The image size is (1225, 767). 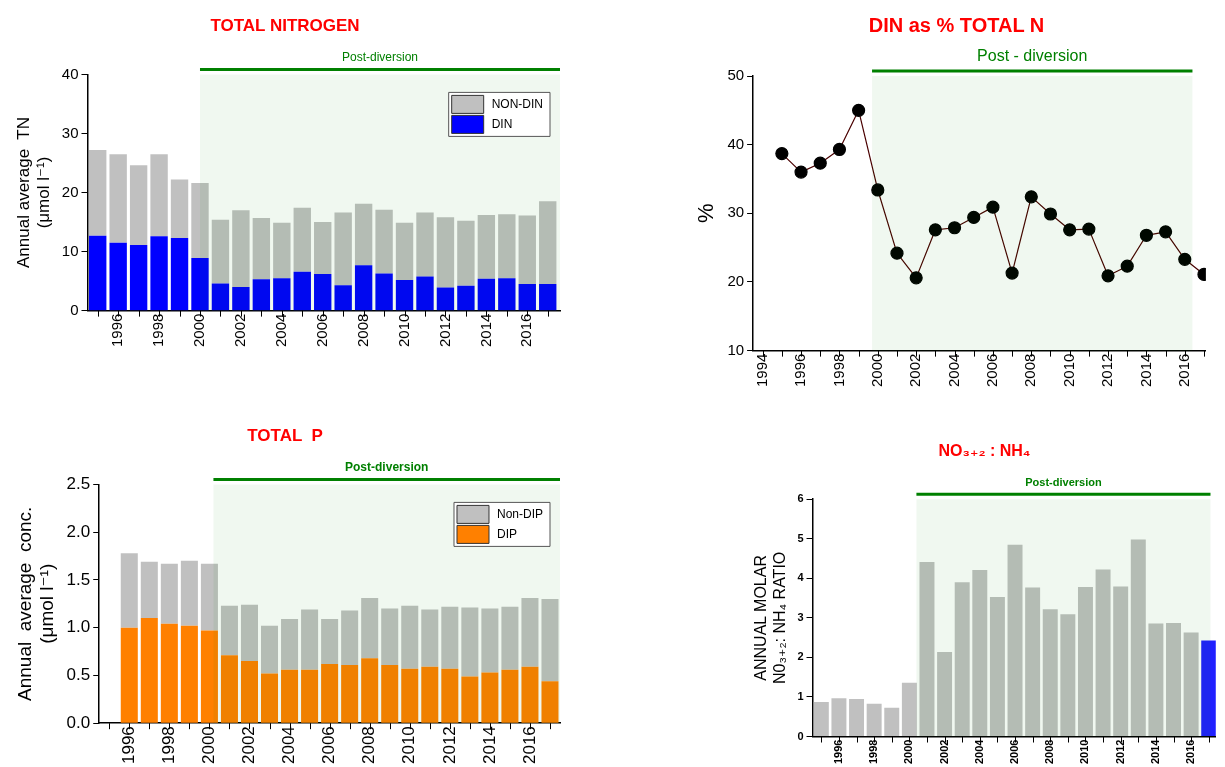 What do you see at coordinates (736, 349) in the screenshot?
I see `y-tick-label: 10` at bounding box center [736, 349].